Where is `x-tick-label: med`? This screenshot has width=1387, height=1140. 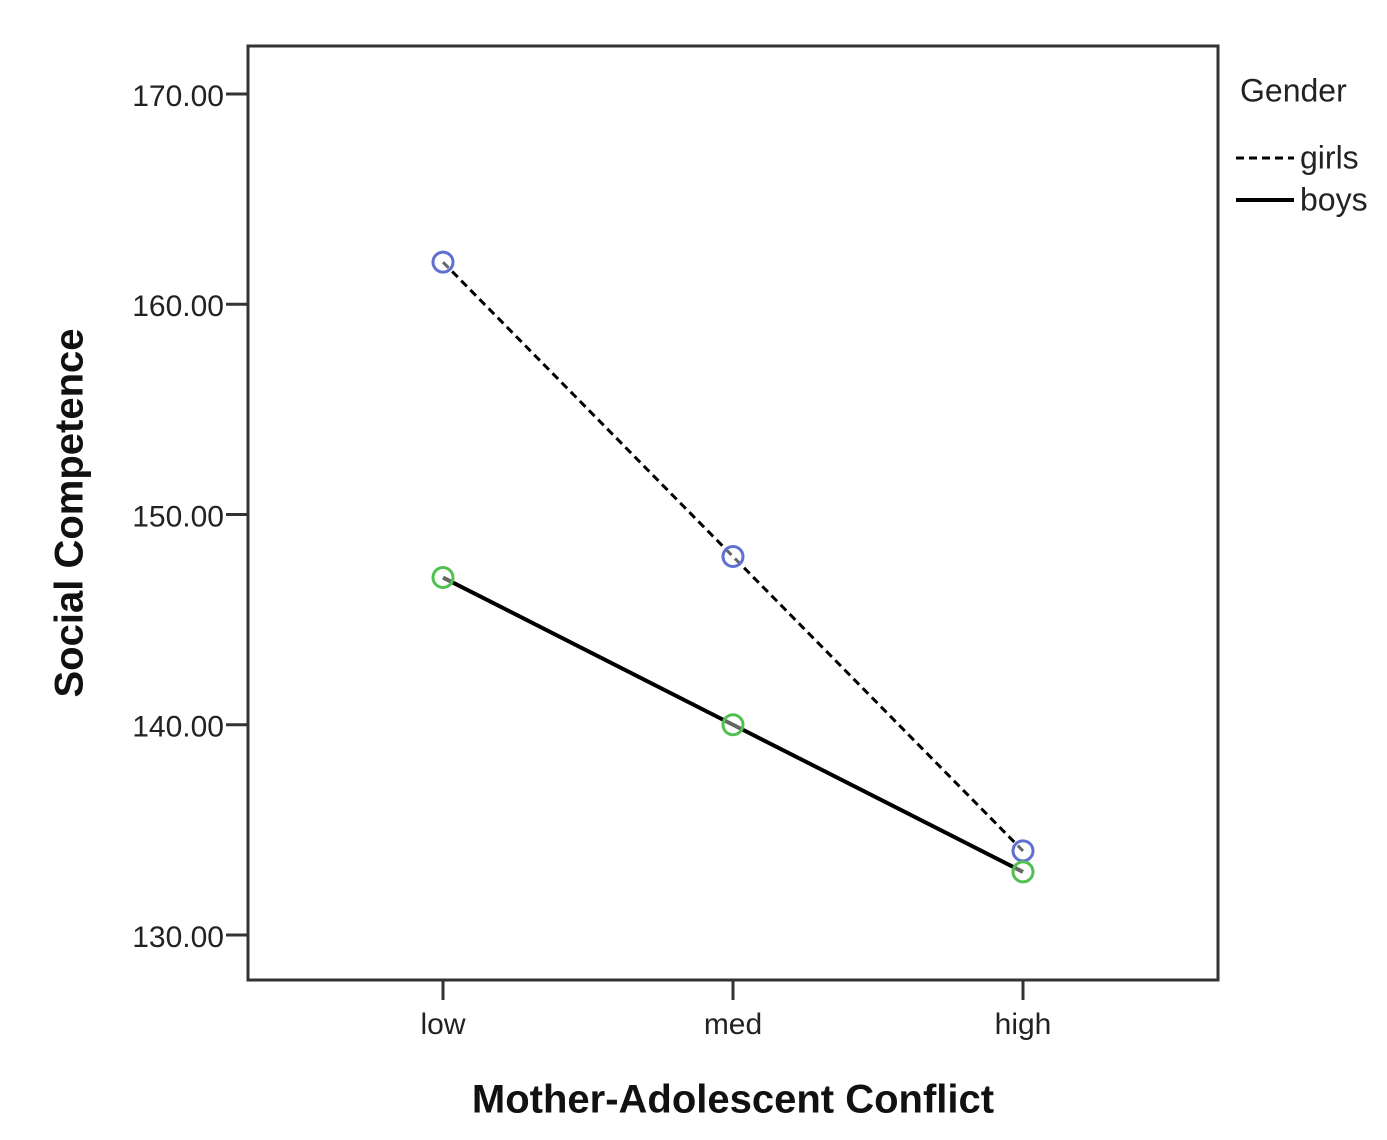
x-tick-label: med is located at coordinates (733, 1024).